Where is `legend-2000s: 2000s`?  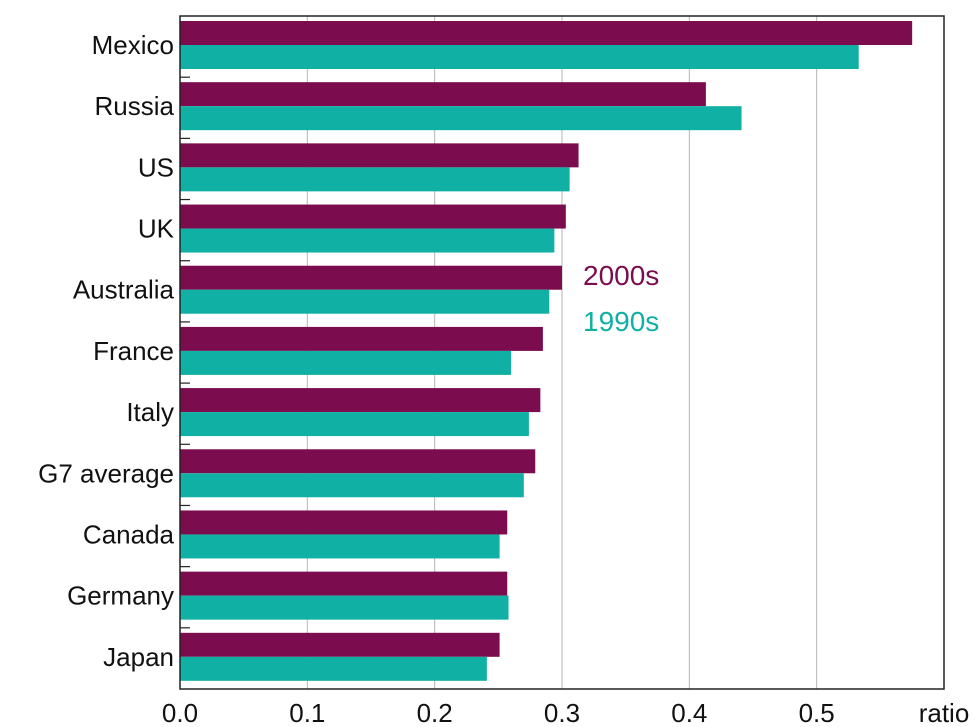 legend-2000s: 2000s is located at coordinates (621, 275).